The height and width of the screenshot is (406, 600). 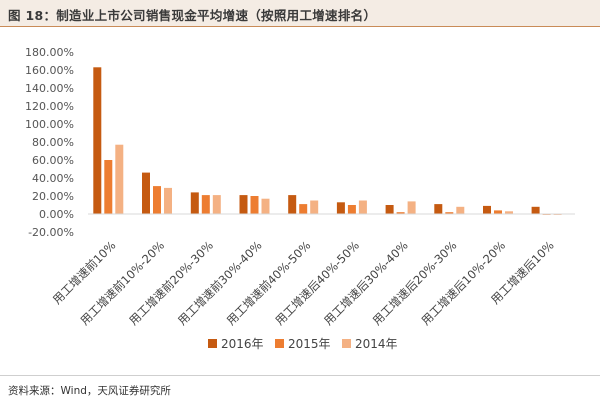 What do you see at coordinates (351, 209) in the screenshot?
I see `bar-2015年-用工增速后40%-50%` at bounding box center [351, 209].